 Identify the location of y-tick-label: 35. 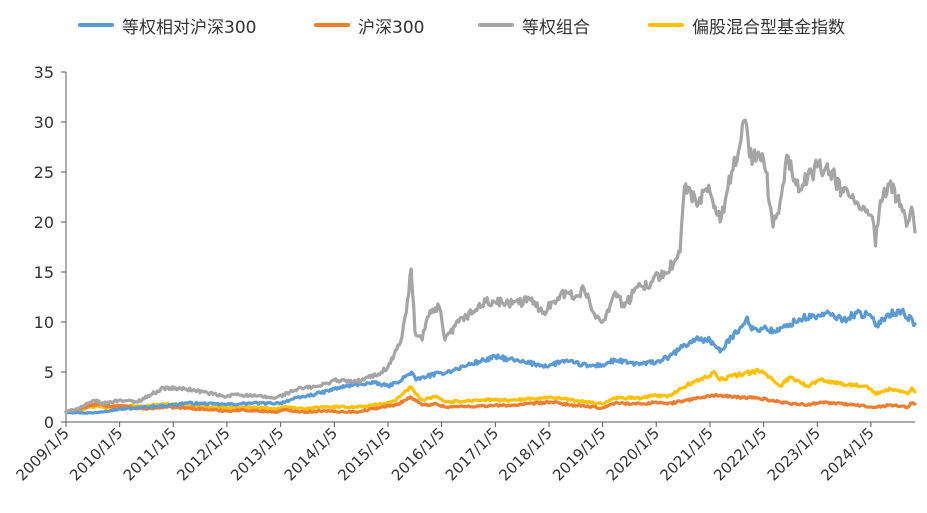
(44, 72).